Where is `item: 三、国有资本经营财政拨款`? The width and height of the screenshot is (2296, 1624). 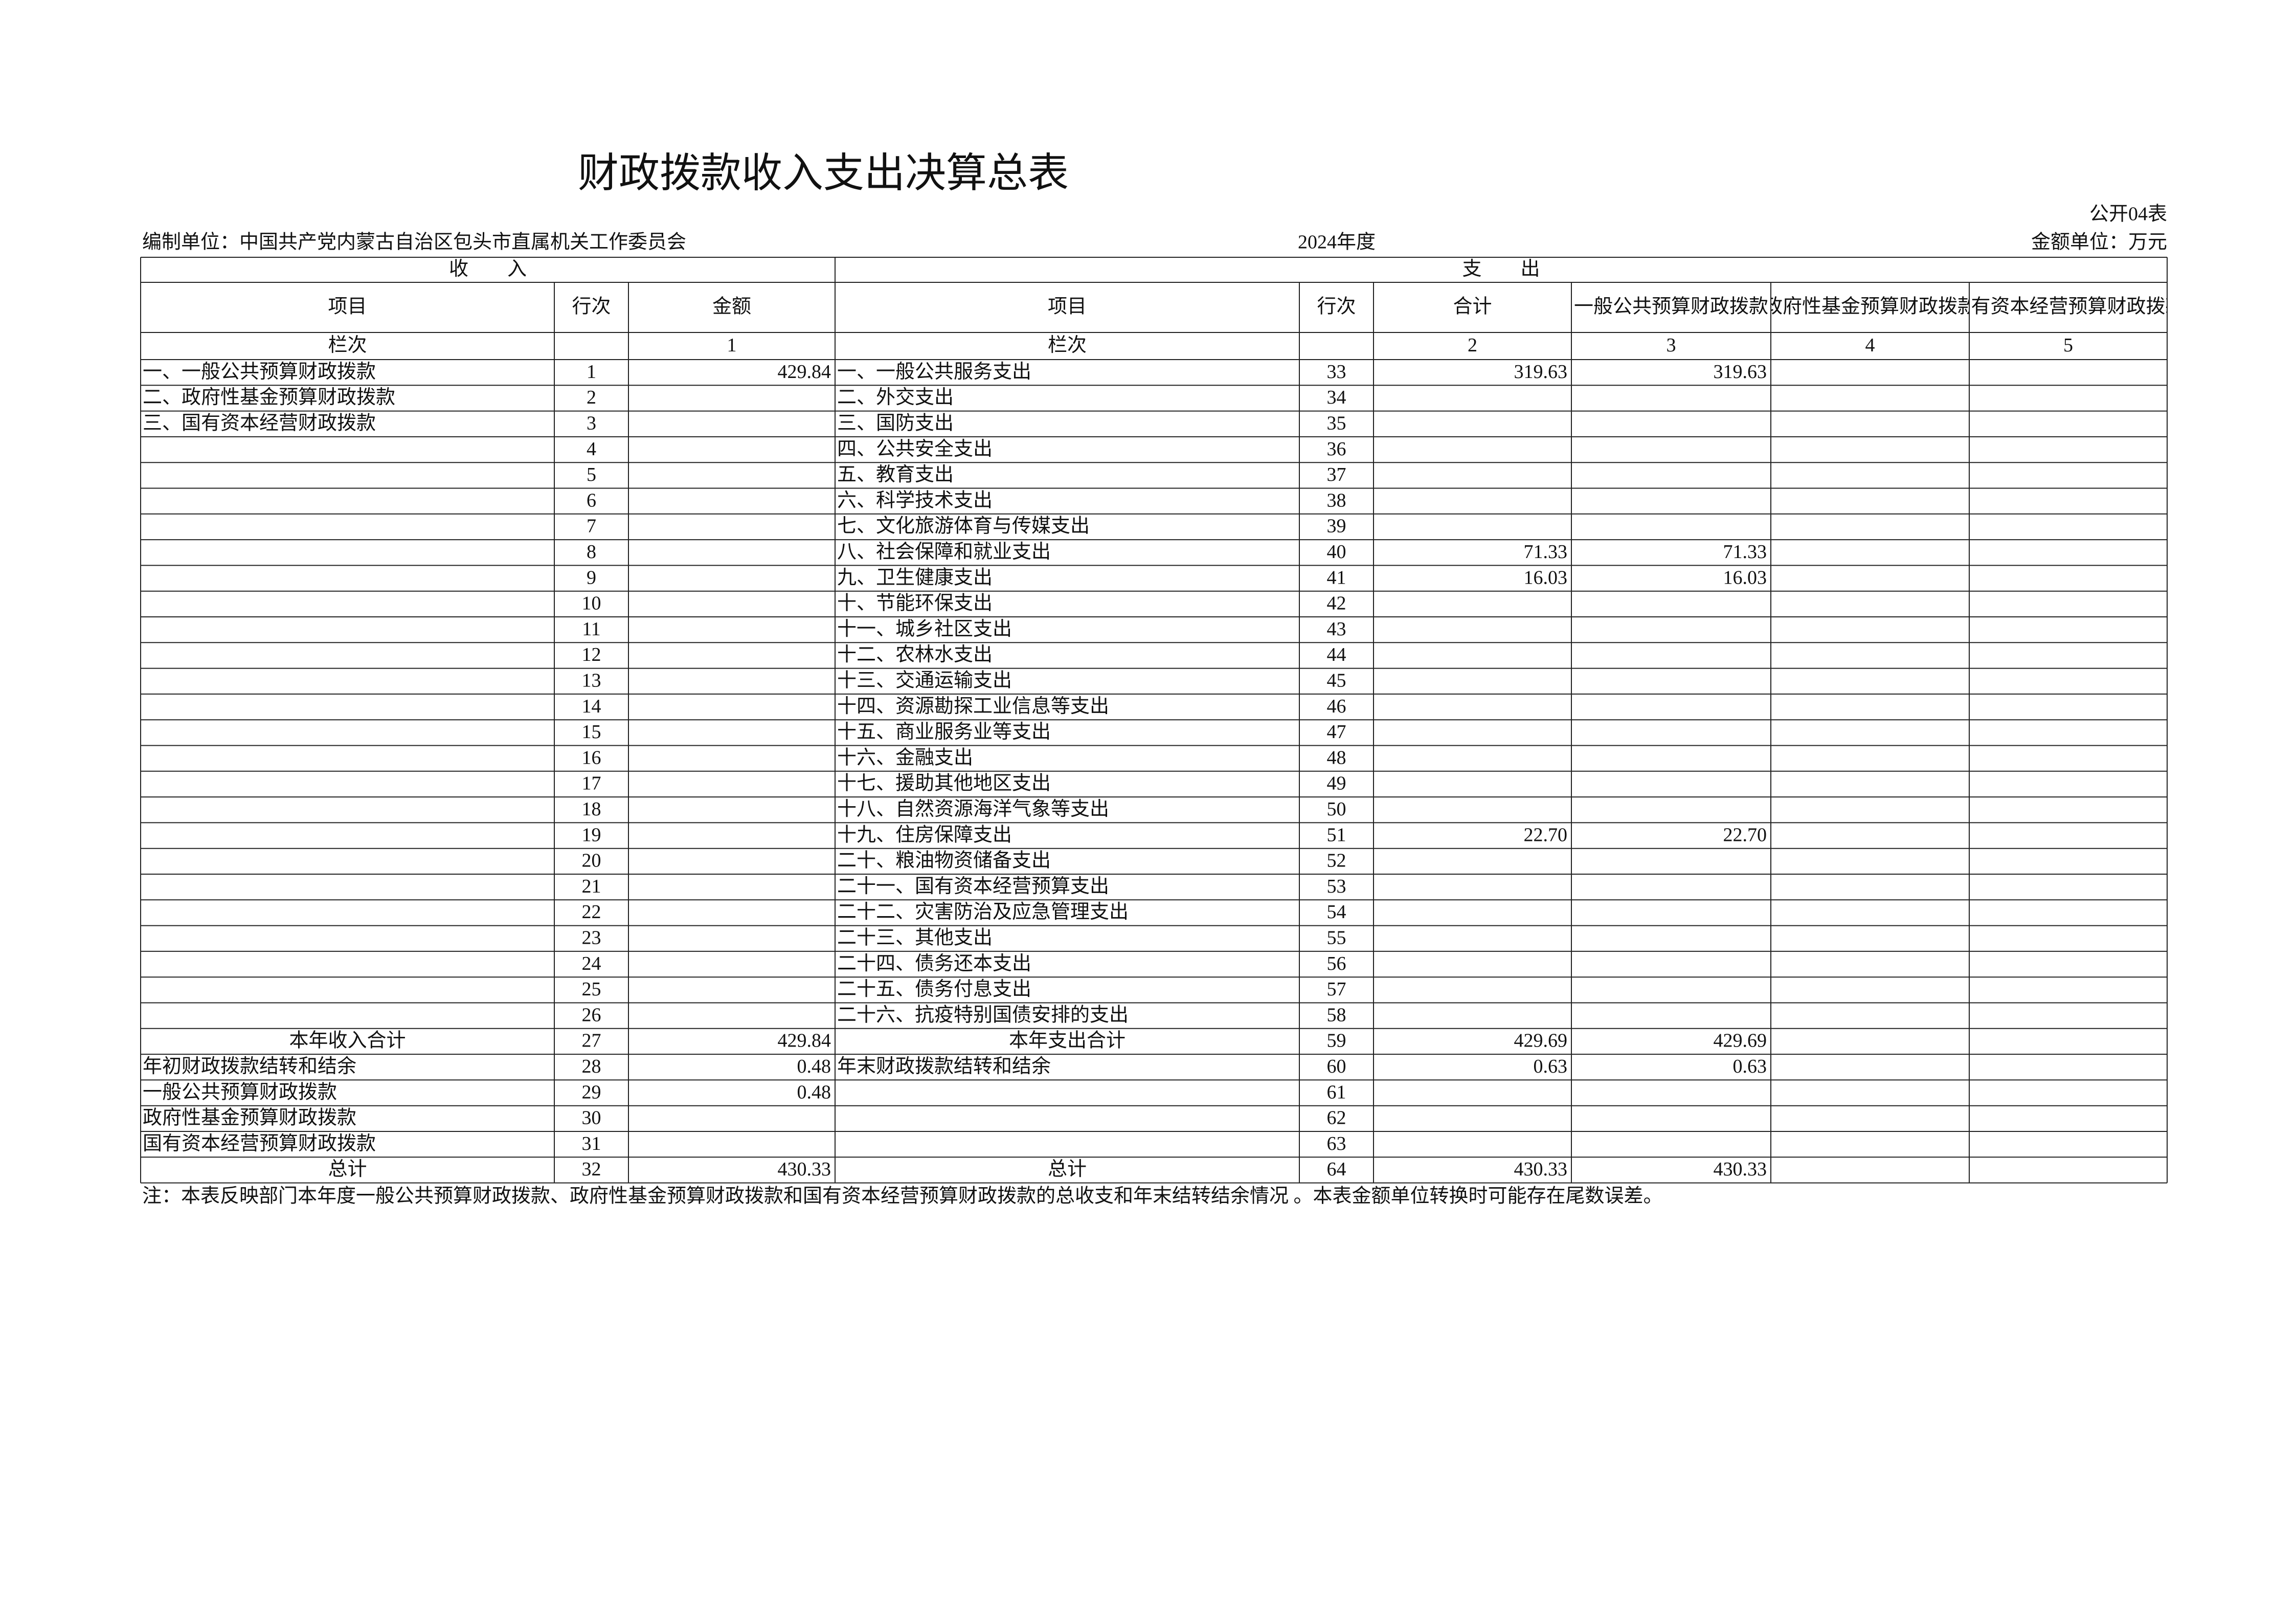 item: 三、国有资本经营财政拨款 is located at coordinates (260, 423).